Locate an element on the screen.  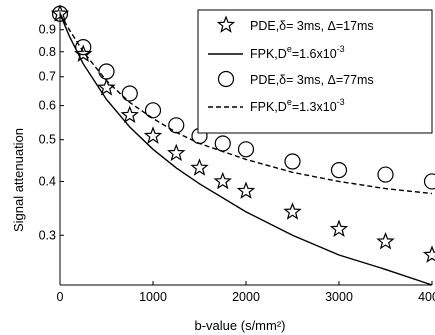
y-tick-label: 0.4 is located at coordinates (47, 181).